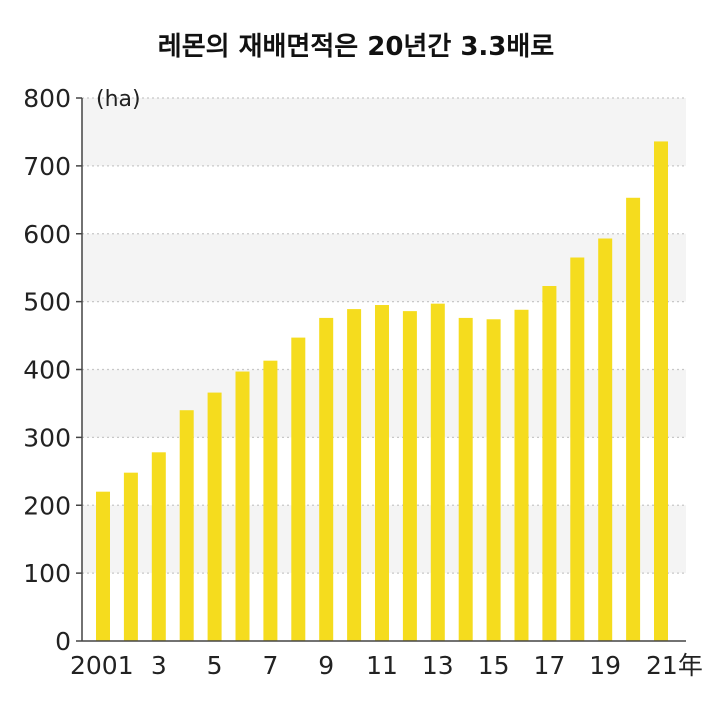 This screenshot has width=712, height=720. I want to click on bar-2017, so click(549, 463).